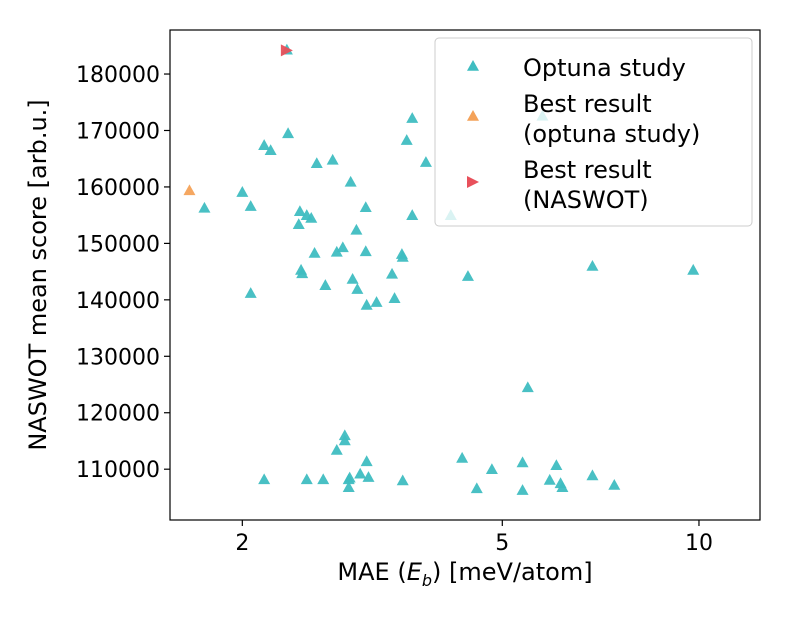 This screenshot has width=789, height=618. Describe the element at coordinates (118, 414) in the screenshot. I see `y-tick-label: 120000` at that location.